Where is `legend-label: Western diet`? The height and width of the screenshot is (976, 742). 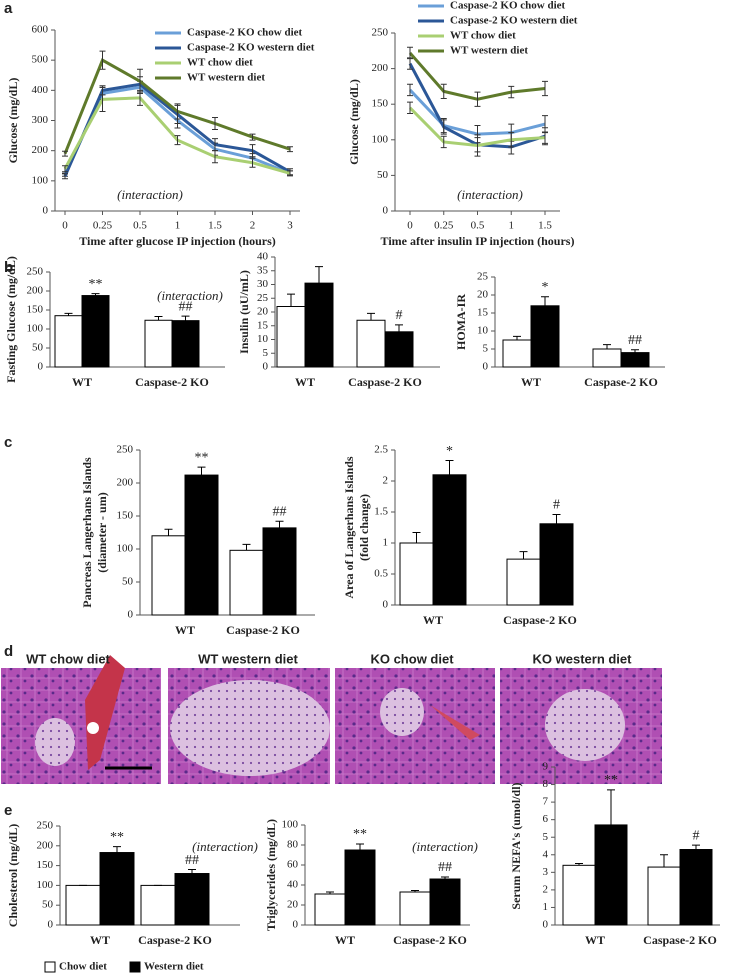 legend-label: Western diet is located at coordinates (174, 967).